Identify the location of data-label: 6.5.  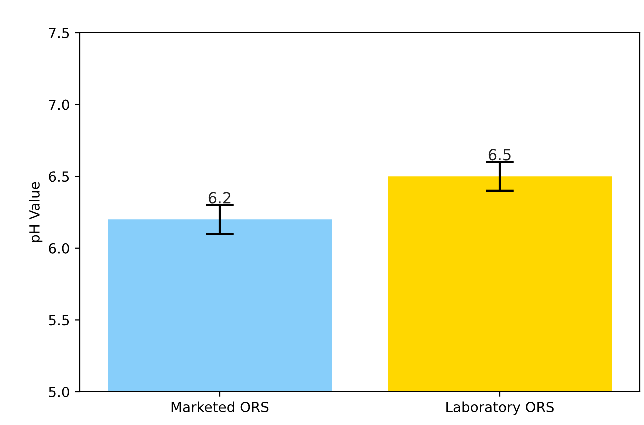
(499, 155).